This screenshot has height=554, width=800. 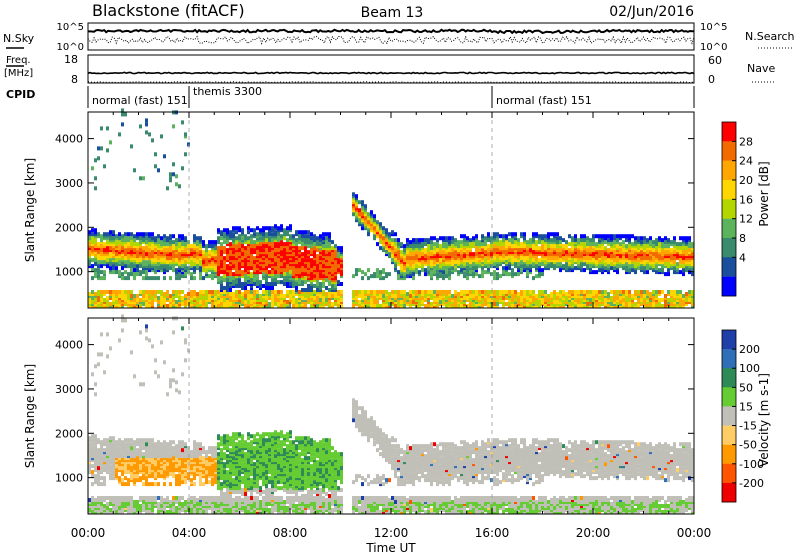 What do you see at coordinates (713, 27) in the screenshot?
I see `nsearch-tick-high: 10^5` at bounding box center [713, 27].